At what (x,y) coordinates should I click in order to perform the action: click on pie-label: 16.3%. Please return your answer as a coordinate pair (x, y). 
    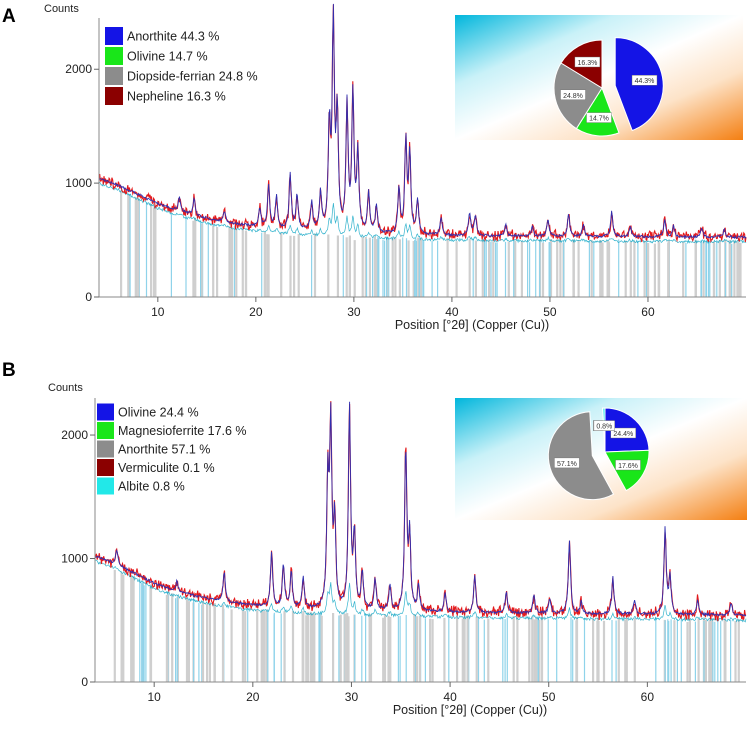
    Looking at the image, I should click on (587, 63).